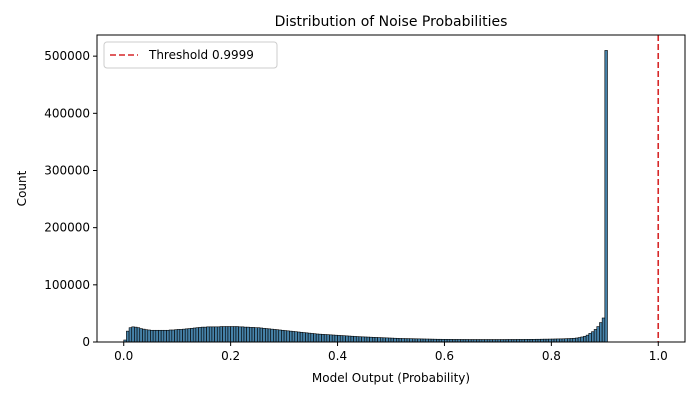  What do you see at coordinates (444, 356) in the screenshot?
I see `x-tick-label: 0.6` at bounding box center [444, 356].